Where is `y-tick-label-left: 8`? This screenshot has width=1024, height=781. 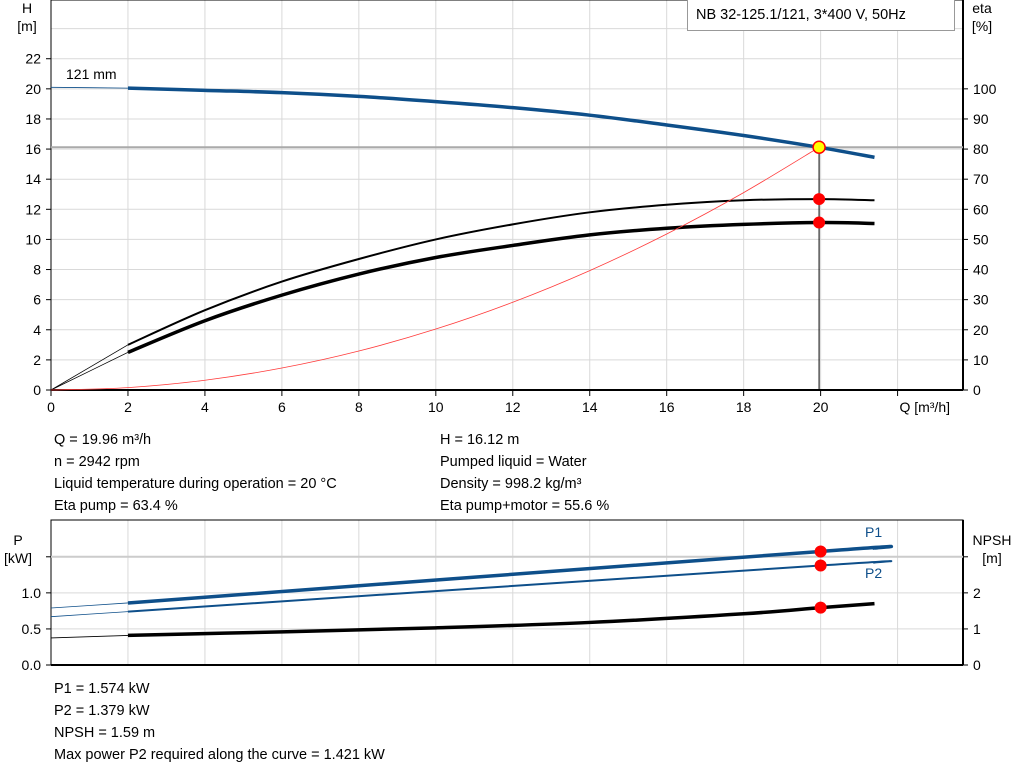 y-tick-label-left: 8 is located at coordinates (37, 270).